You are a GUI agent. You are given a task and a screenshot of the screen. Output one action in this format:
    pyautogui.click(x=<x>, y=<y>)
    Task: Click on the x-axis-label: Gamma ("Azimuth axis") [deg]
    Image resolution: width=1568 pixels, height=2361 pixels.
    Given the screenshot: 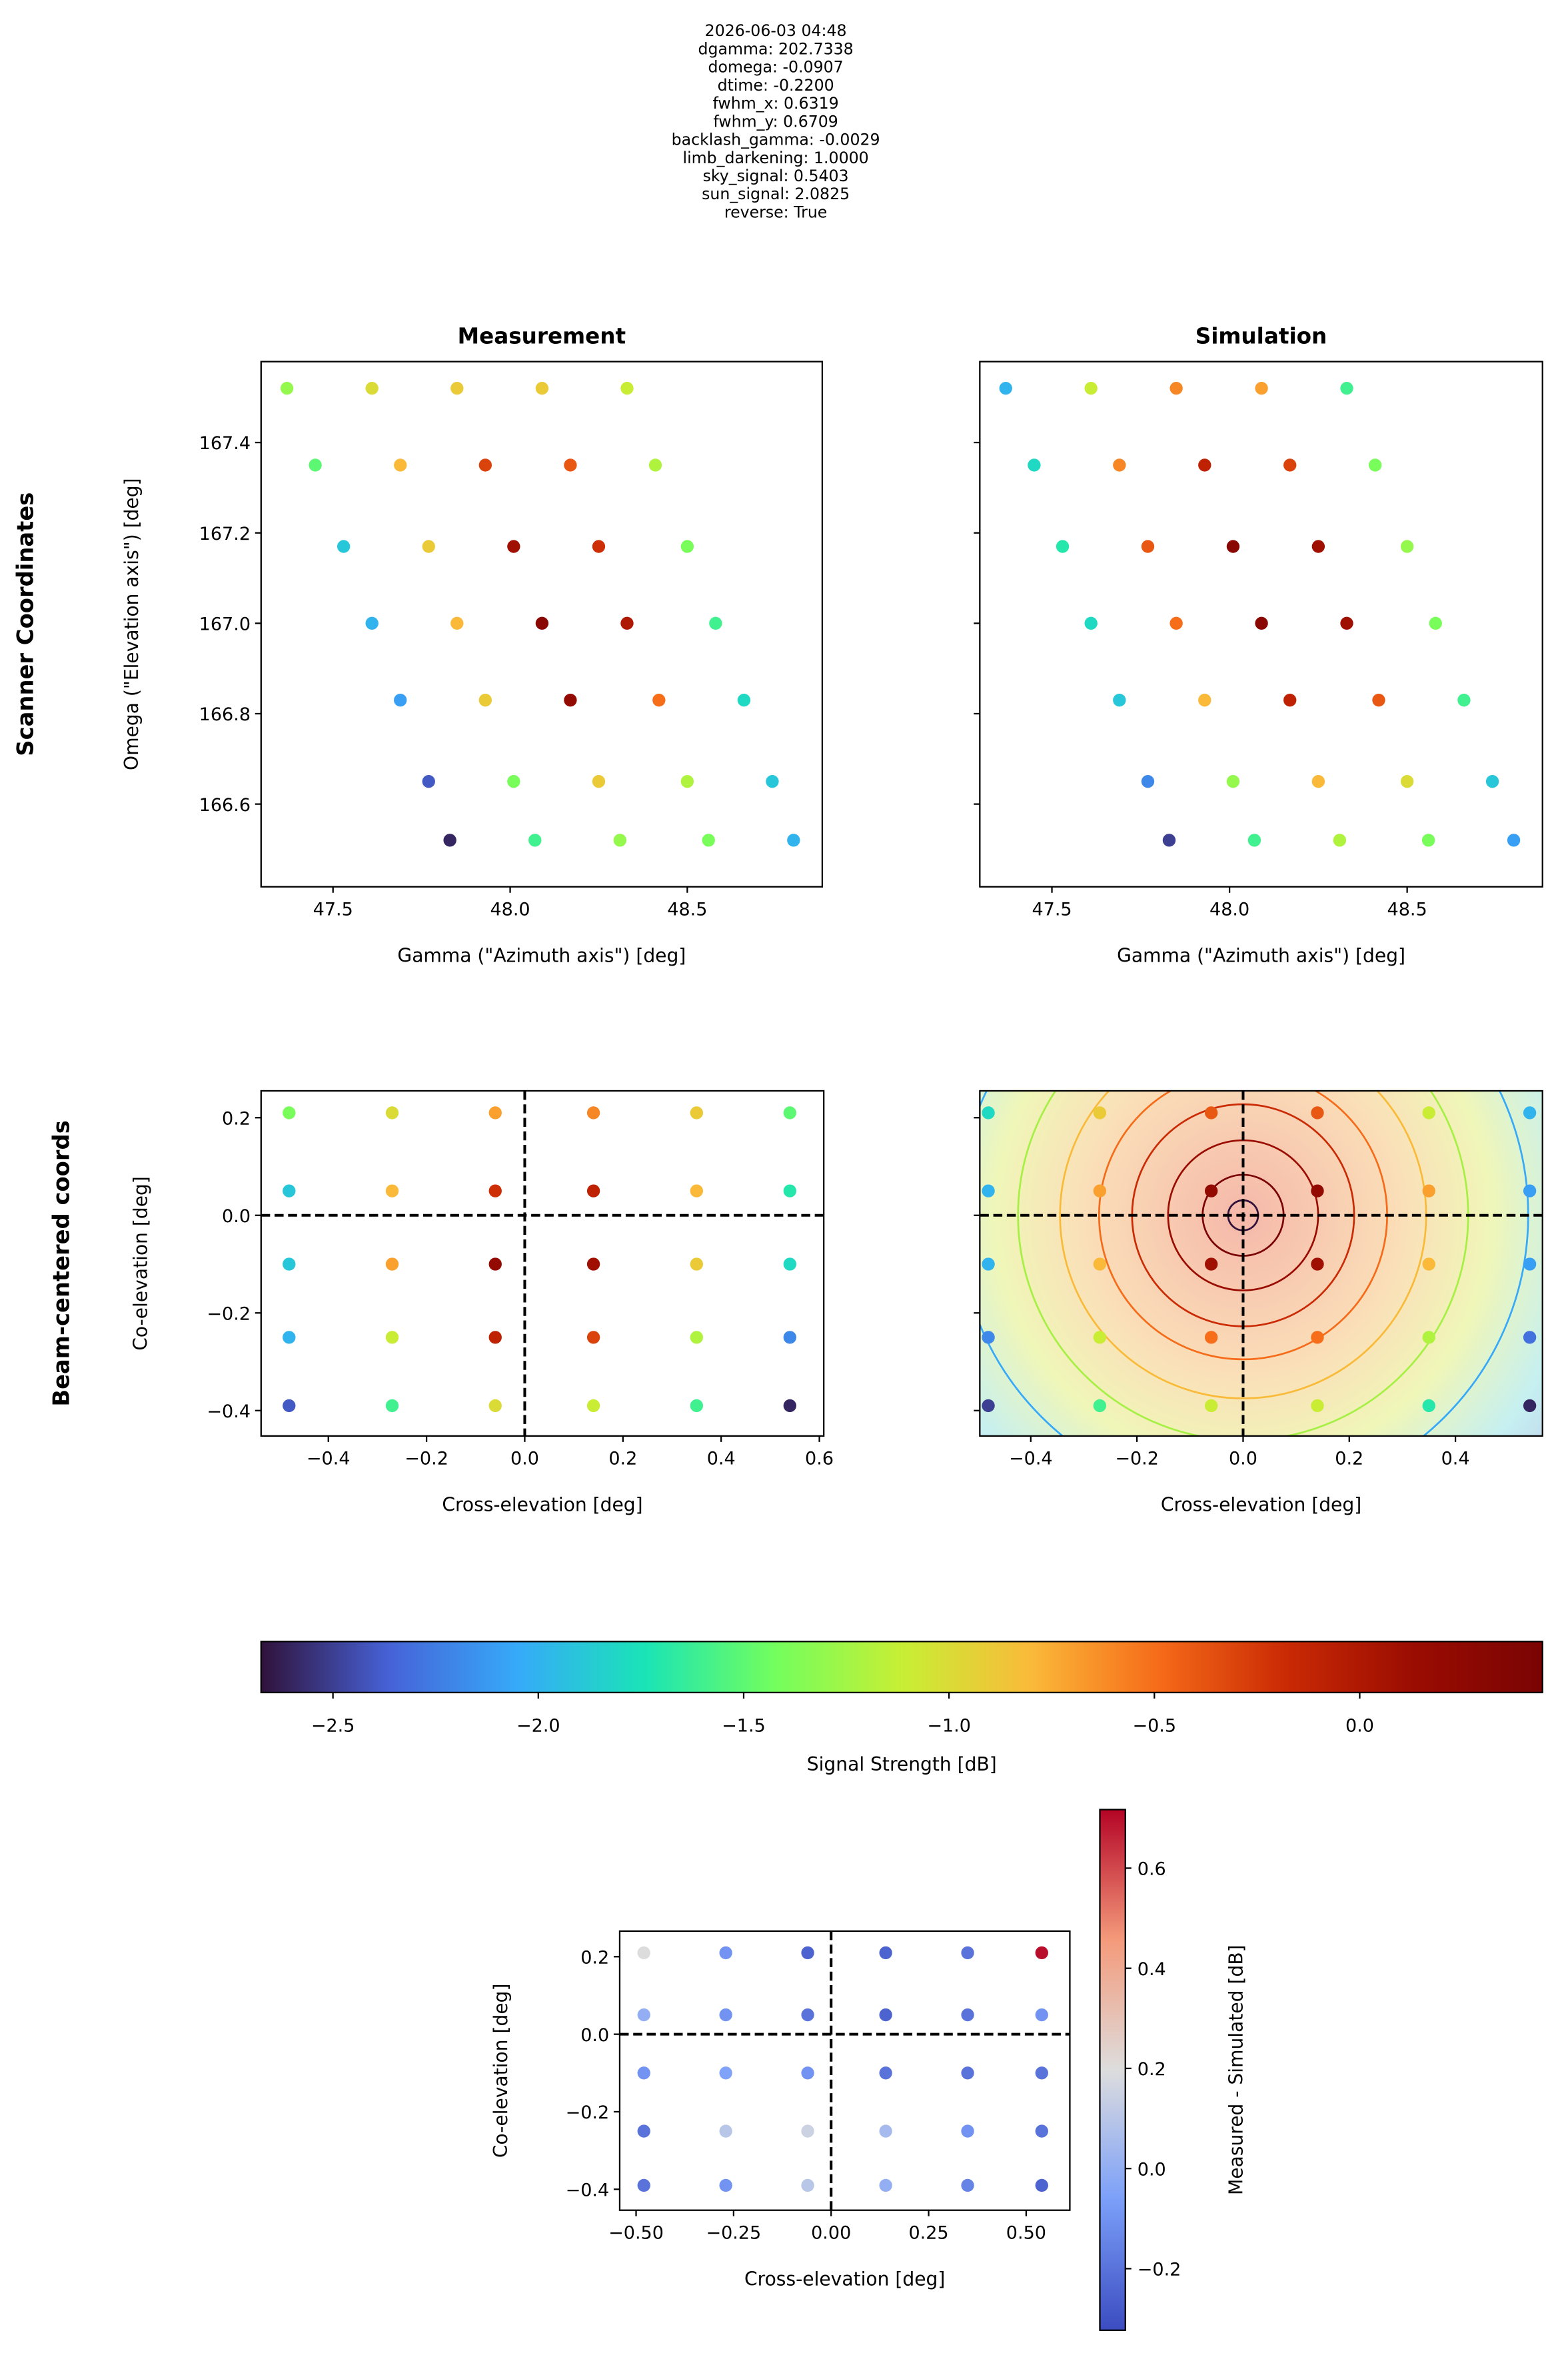 What is the action you would take?
    pyautogui.click(x=1261, y=955)
    